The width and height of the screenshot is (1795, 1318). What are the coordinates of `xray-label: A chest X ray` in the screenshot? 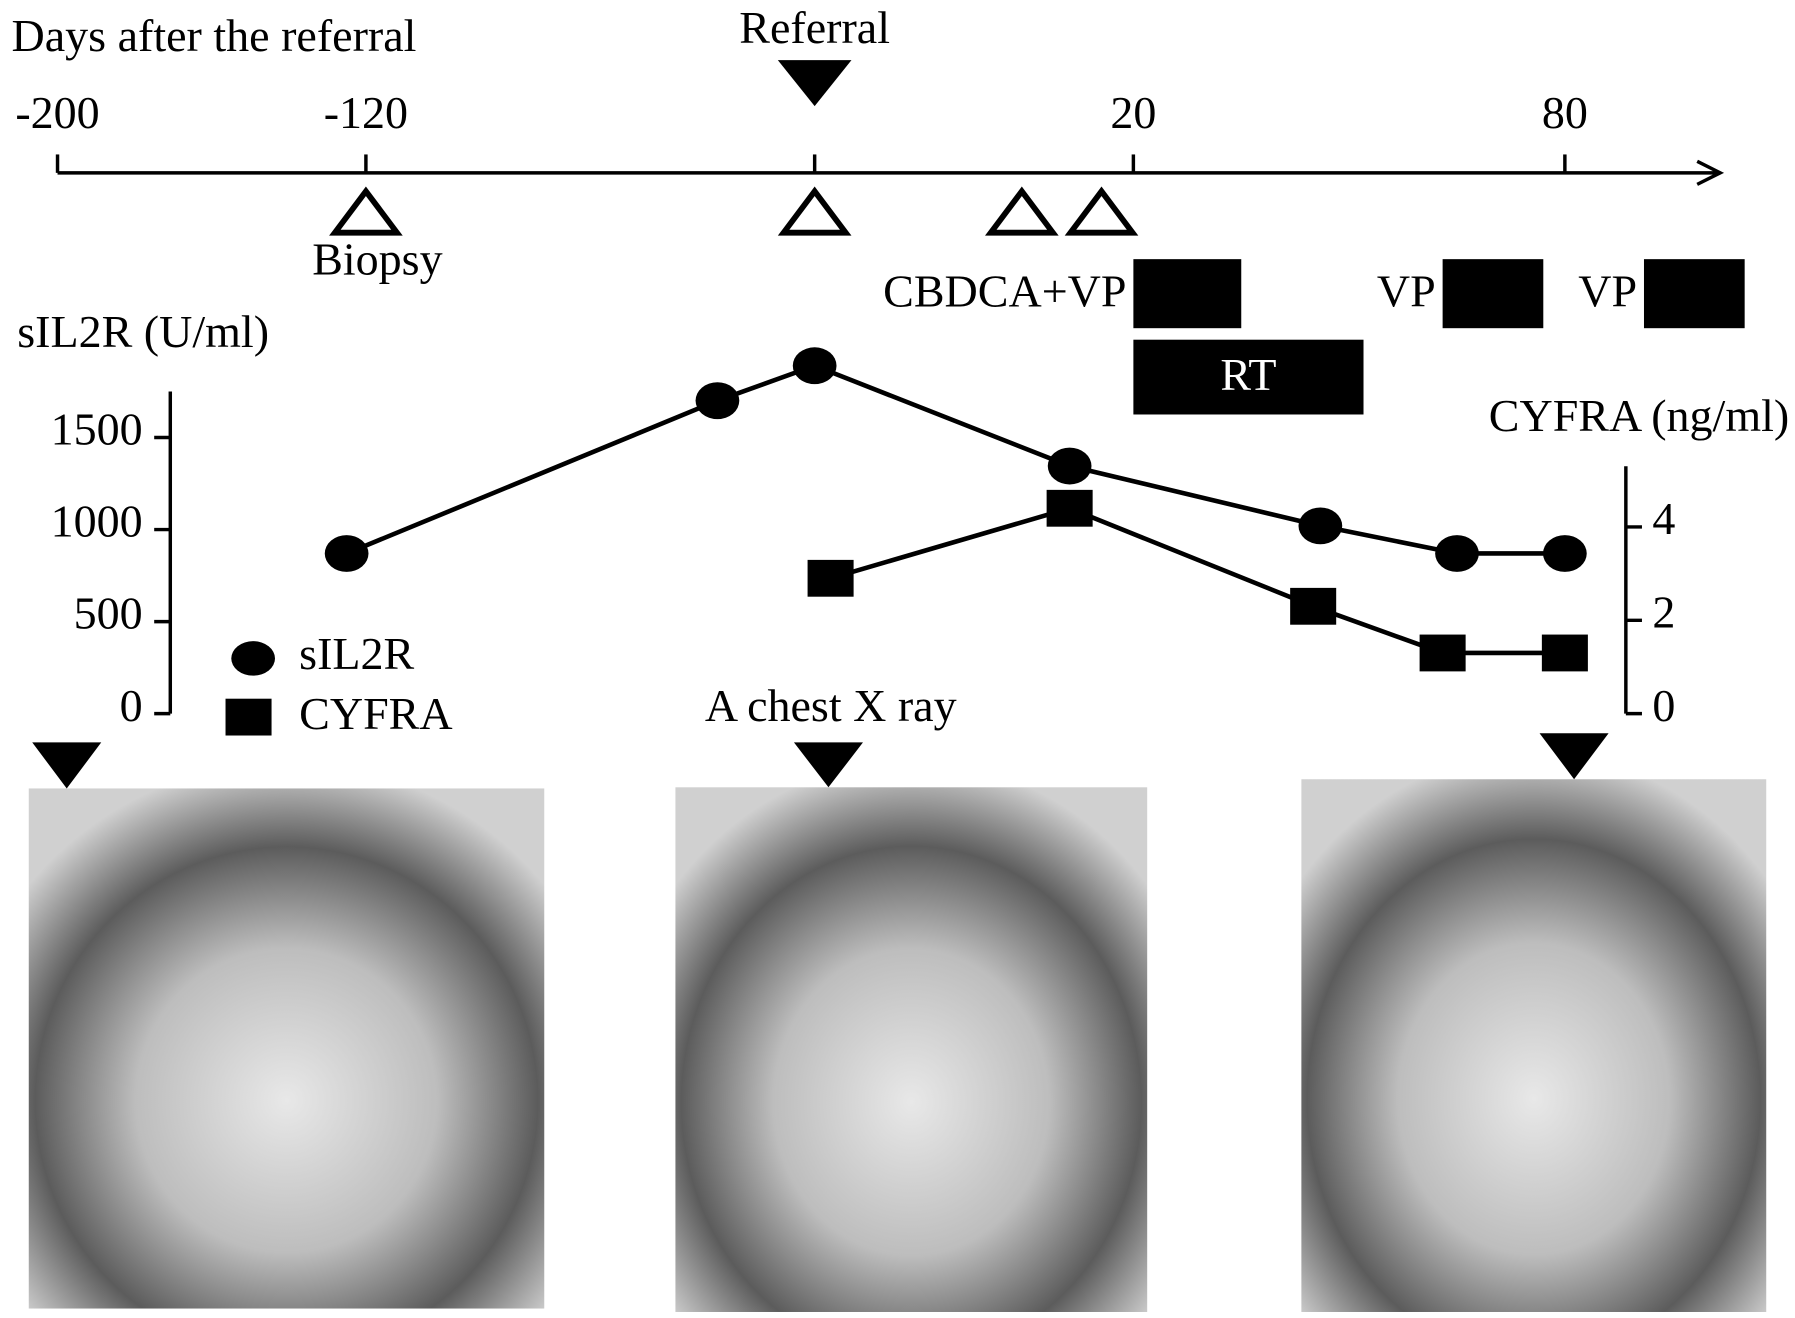 It's located at (831, 705).